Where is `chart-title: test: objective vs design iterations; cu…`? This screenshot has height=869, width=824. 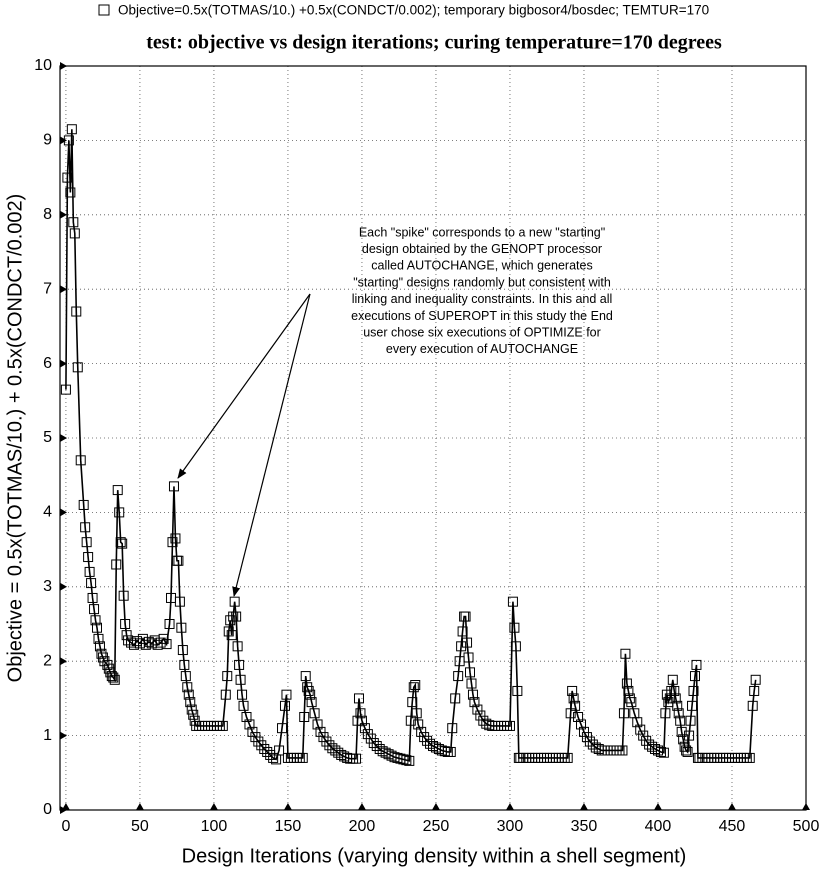
chart-title: test: objective vs design iterations; cu… is located at coordinates (434, 43).